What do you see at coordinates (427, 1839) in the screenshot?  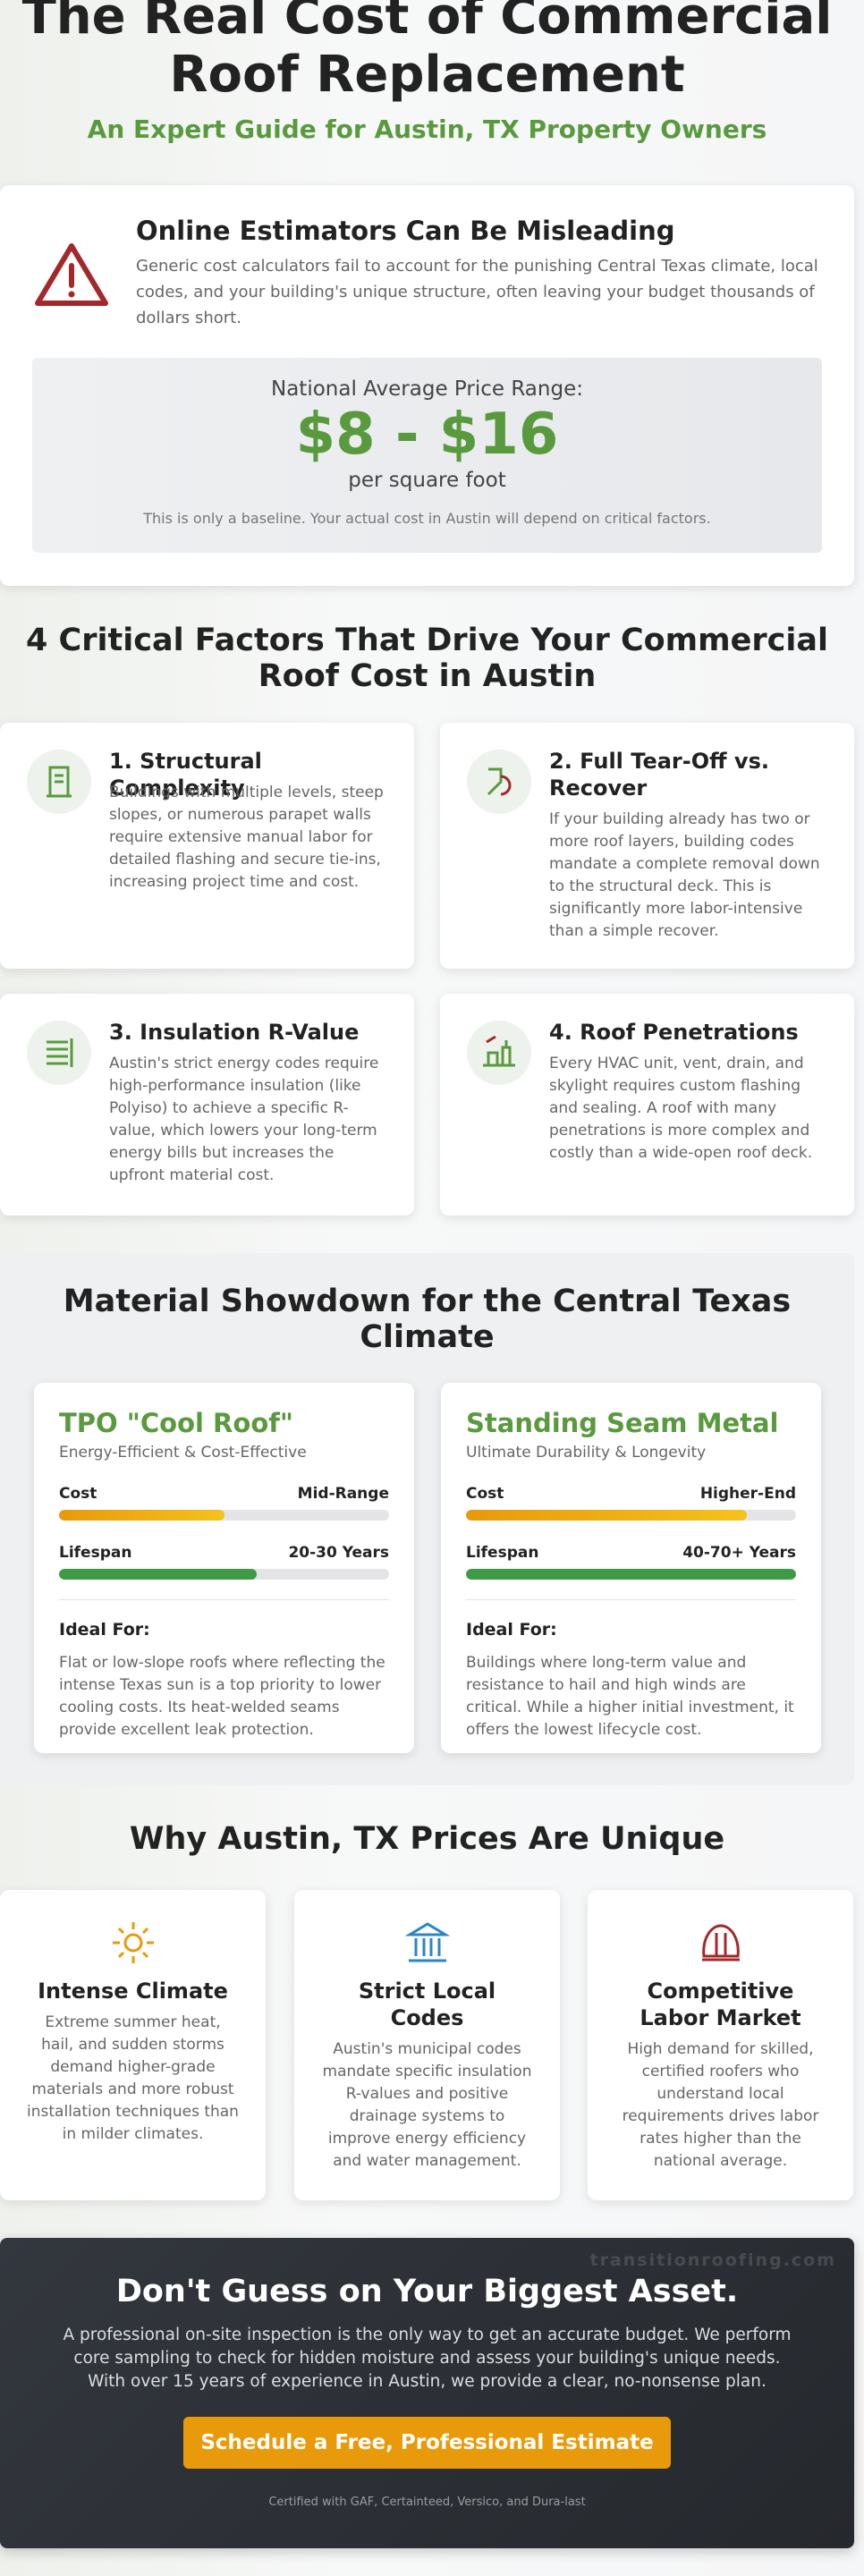 I see `unique-heading: Why Austin, TX Prices Are Unique` at bounding box center [427, 1839].